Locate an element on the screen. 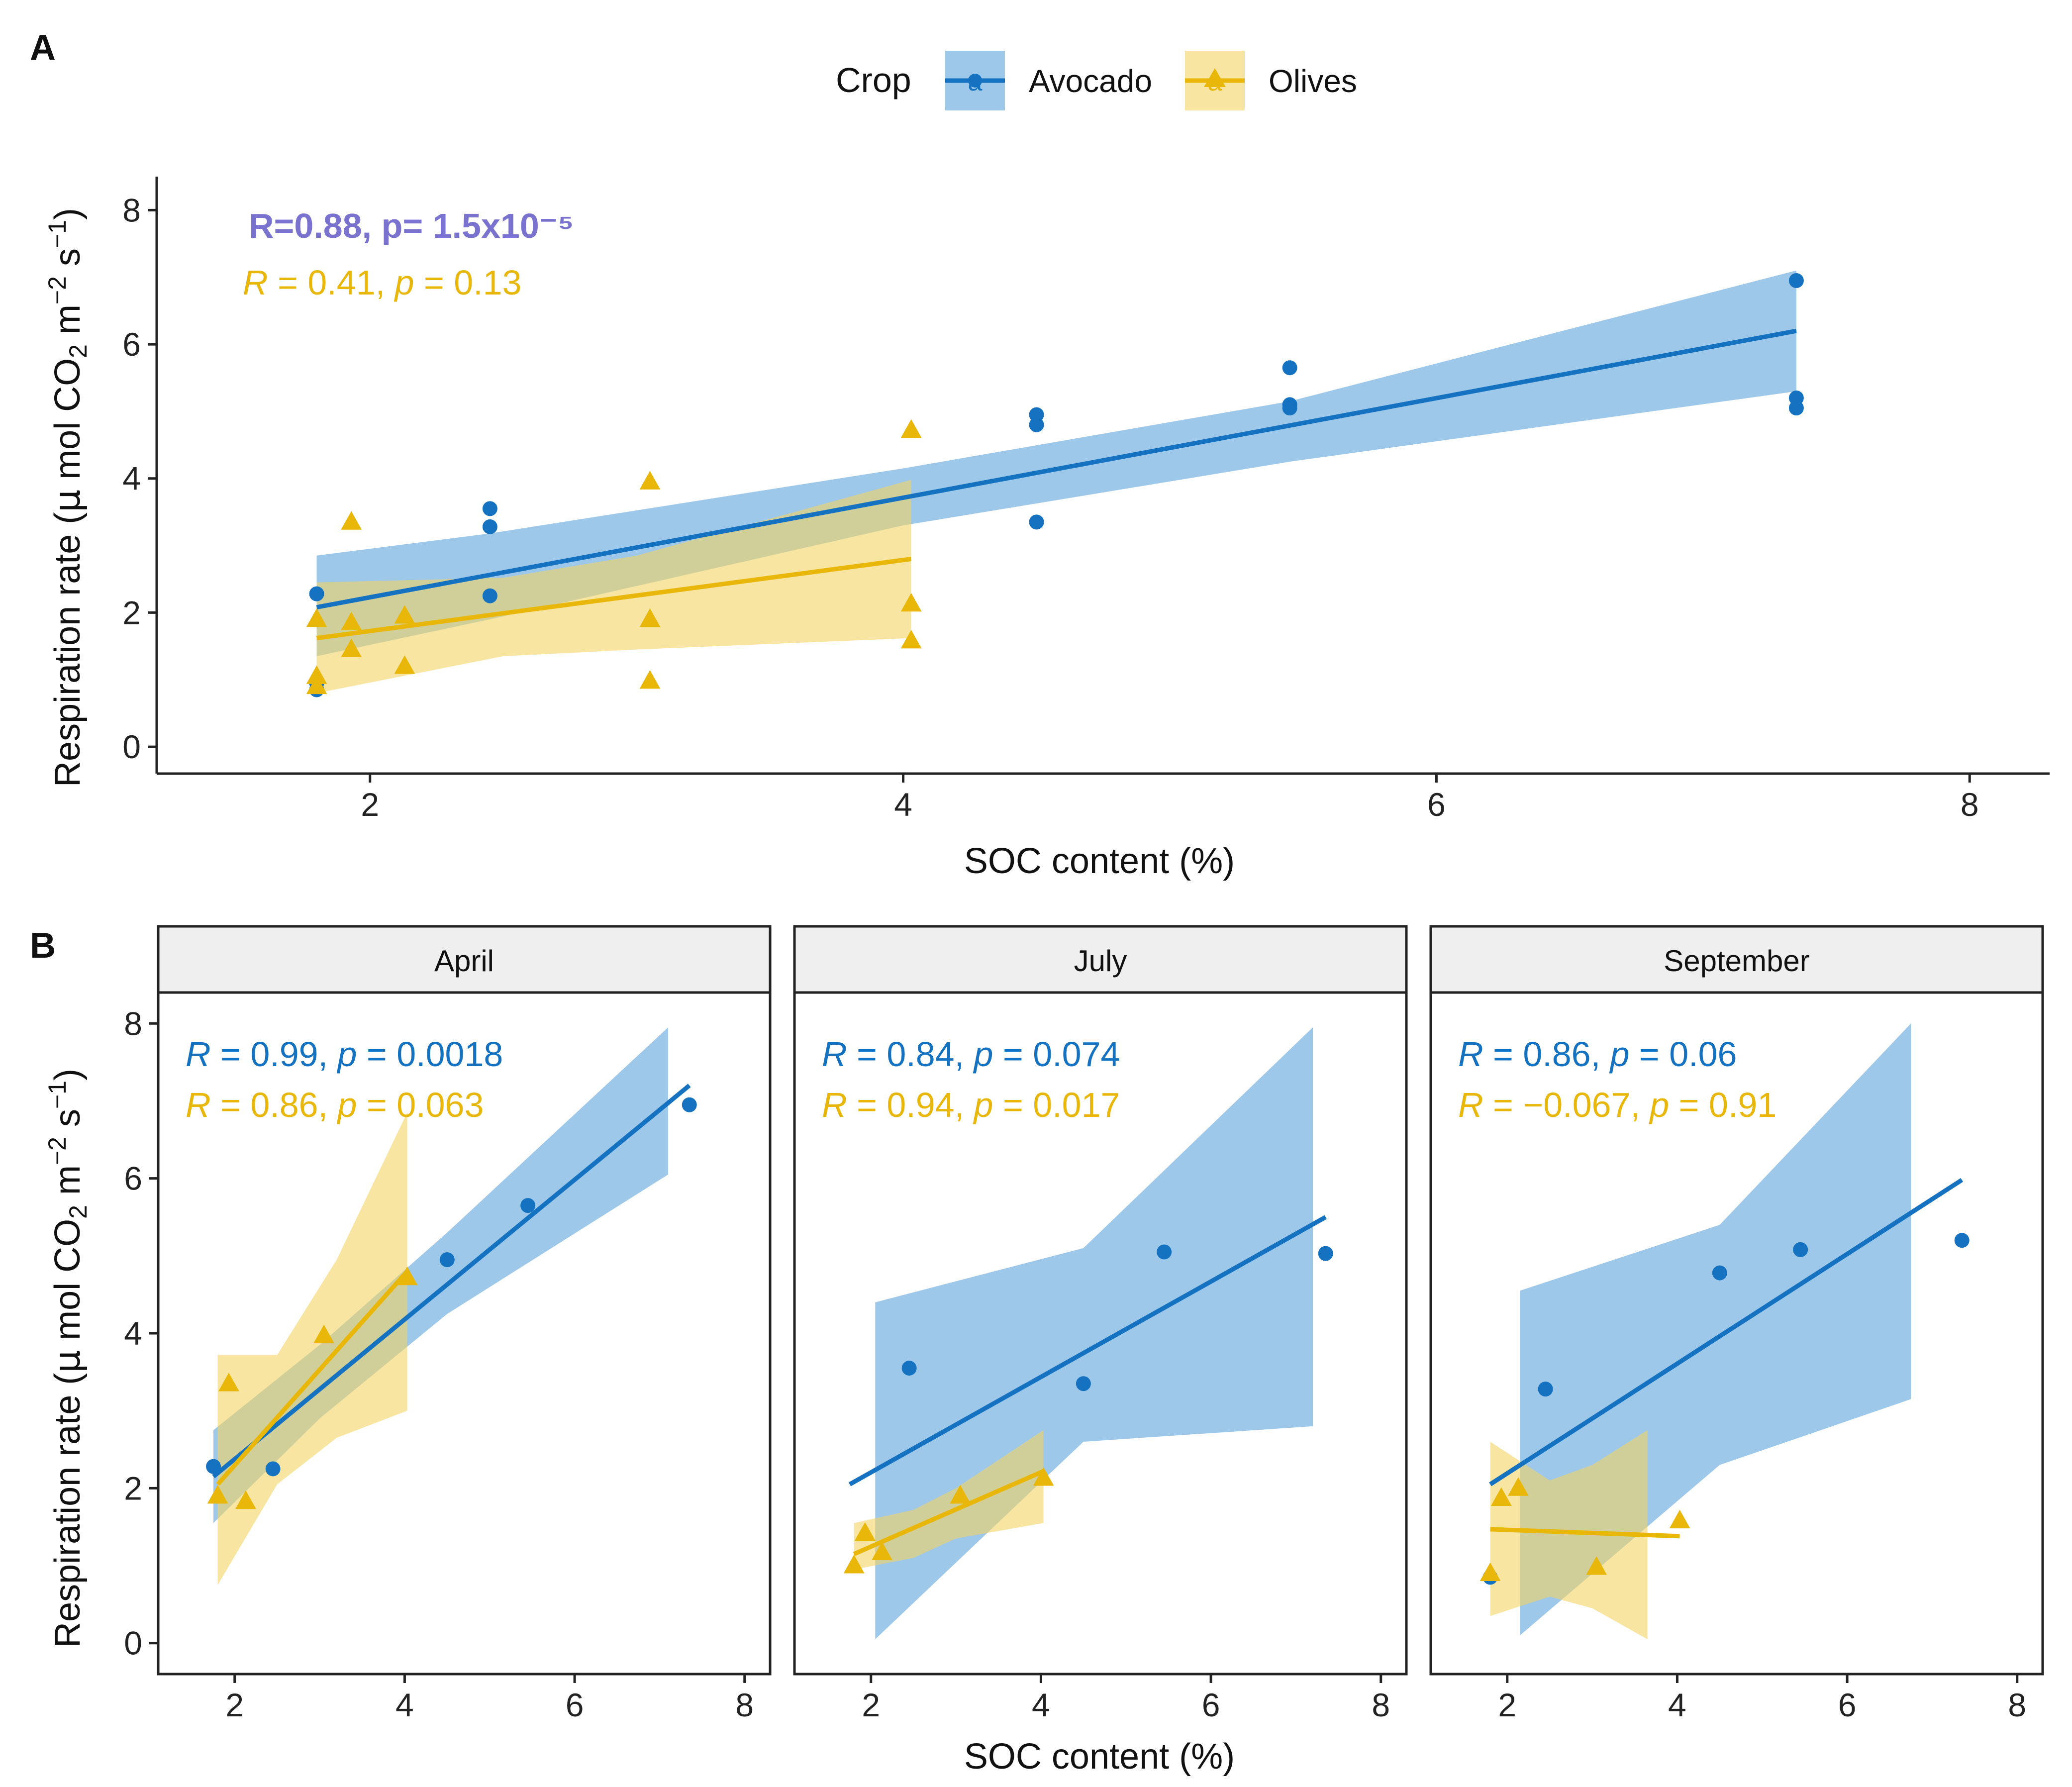 This screenshot has height=1787, width=2072. ylabel-a-sup2: −1 is located at coordinates (57, 234).